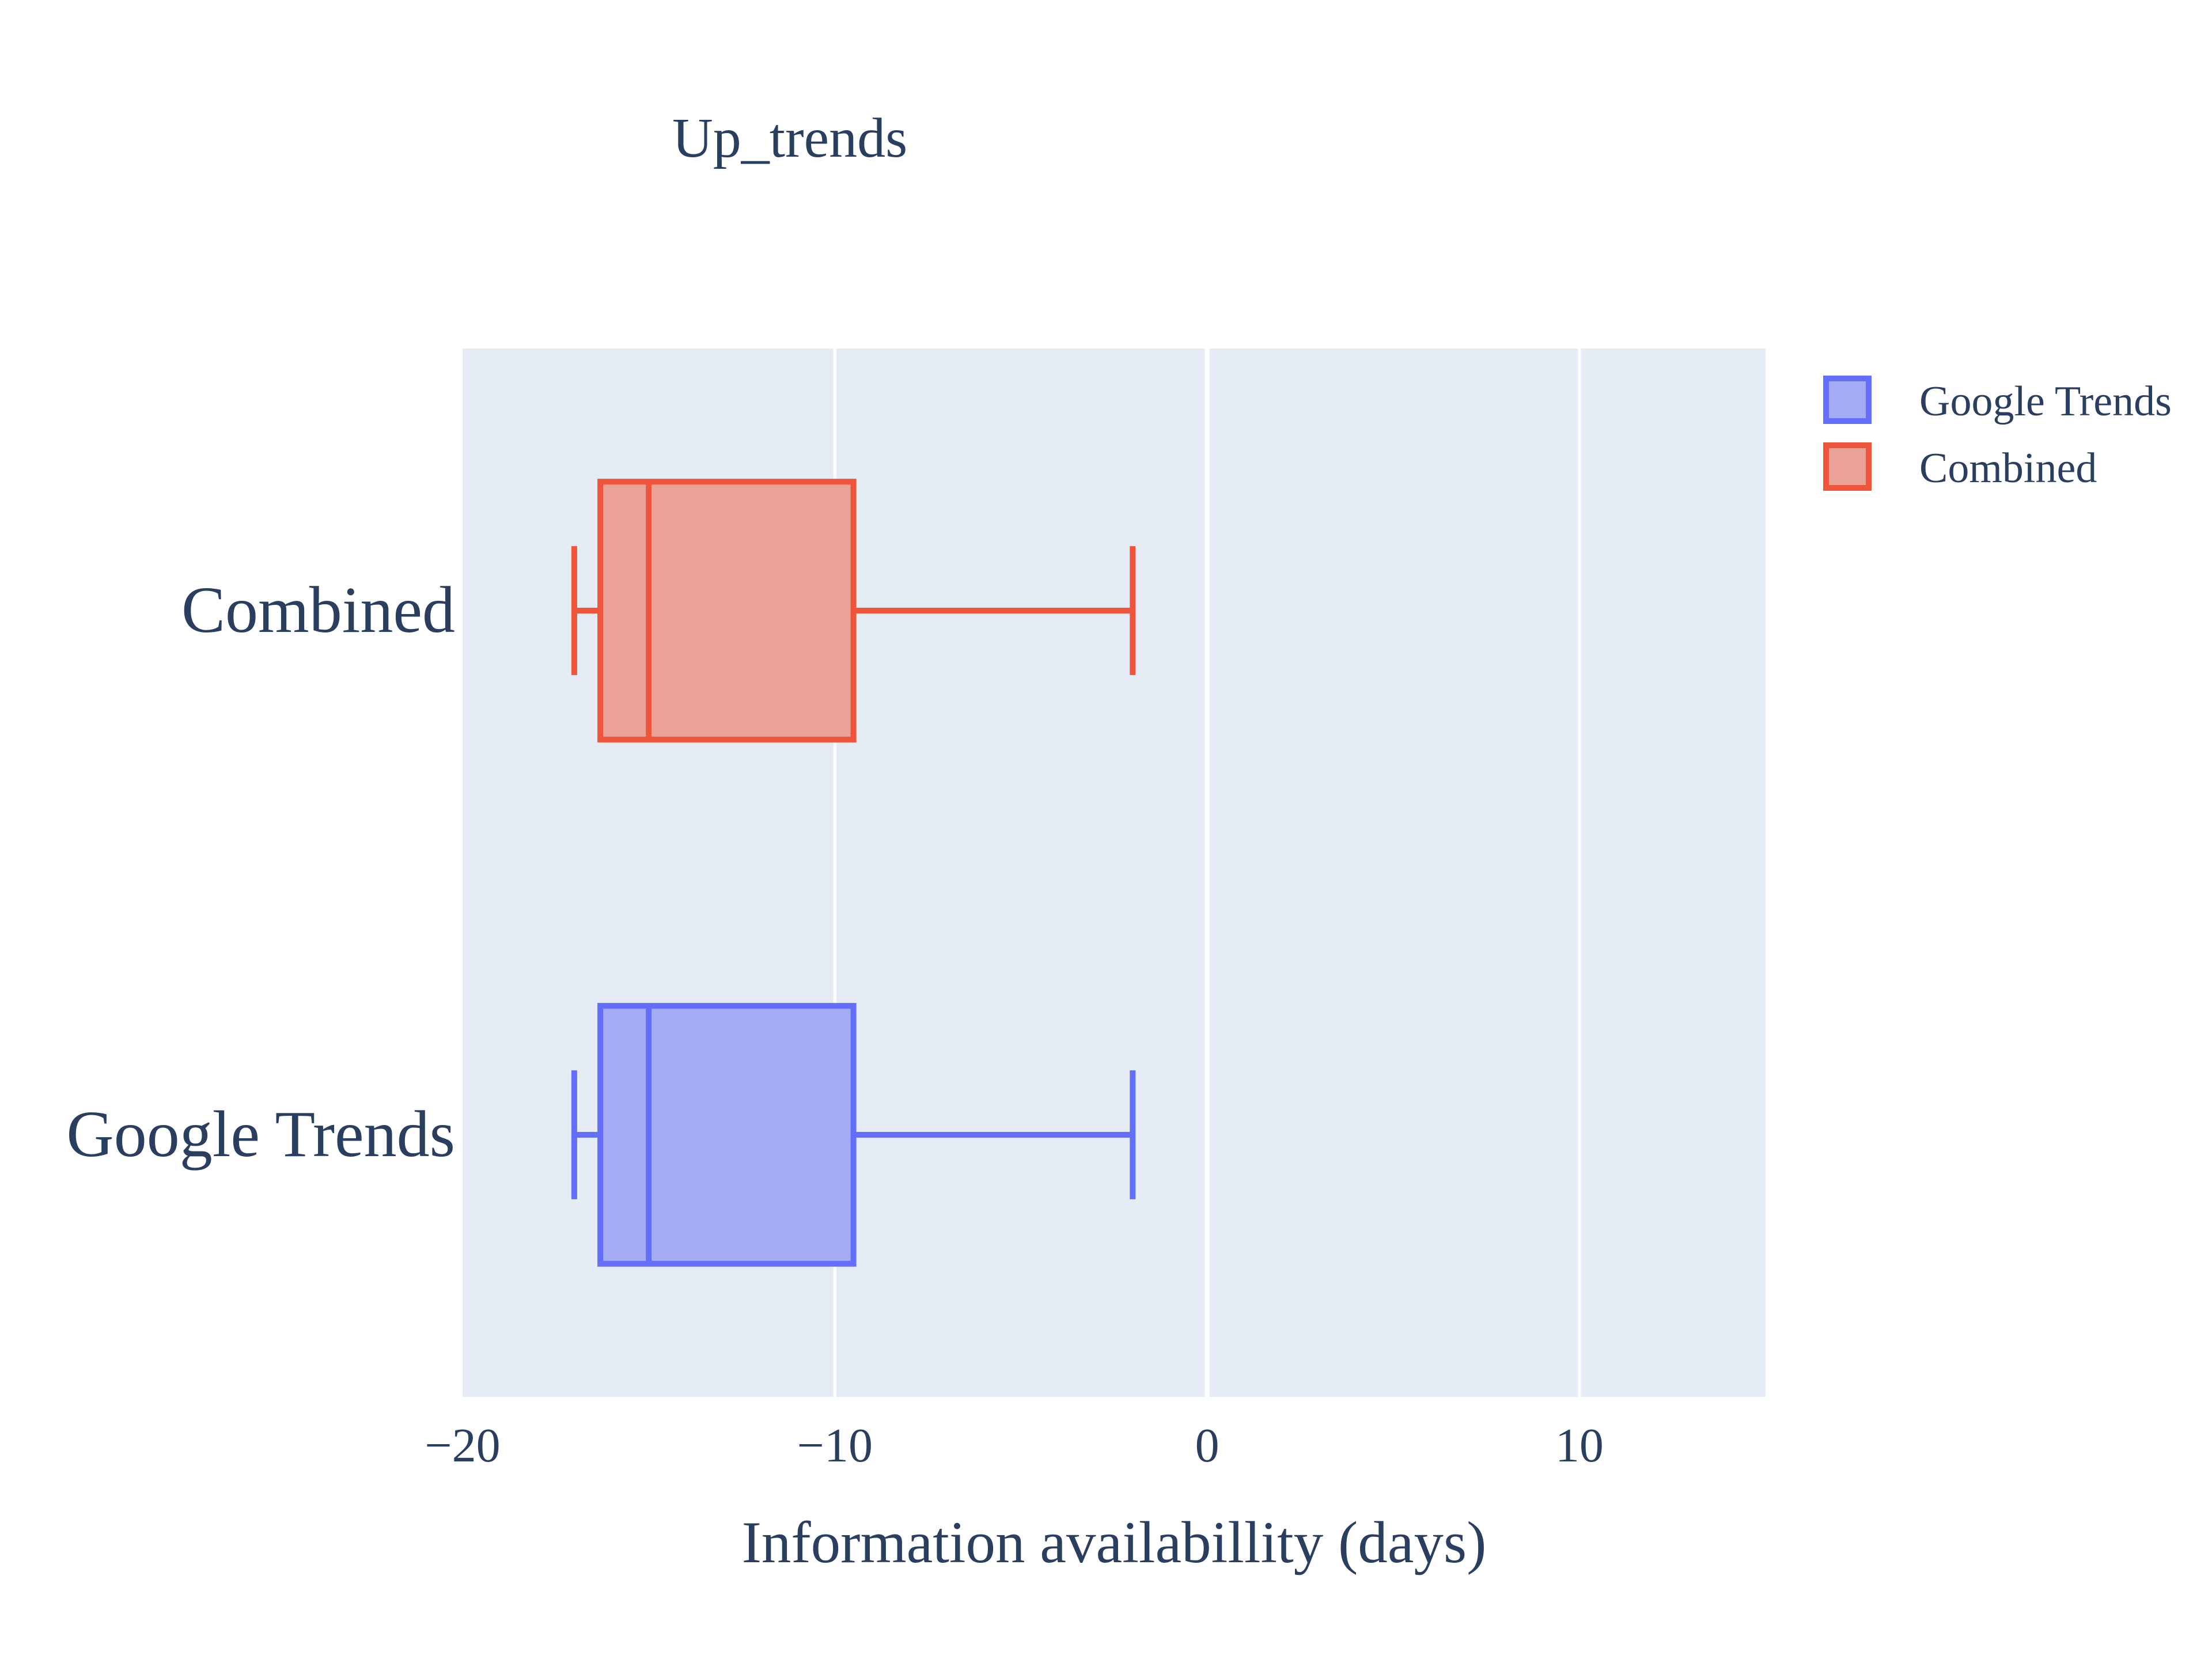 The image size is (2212, 1659). What do you see at coordinates (2045, 401) in the screenshot?
I see `legend-label: Google Trends` at bounding box center [2045, 401].